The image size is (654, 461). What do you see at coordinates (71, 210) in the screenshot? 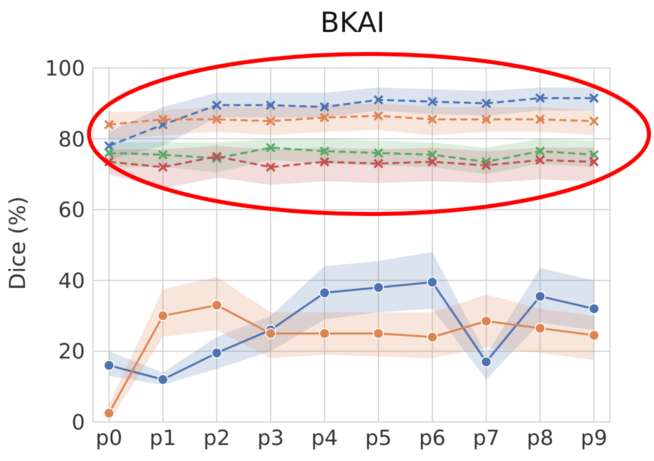
I see `y-tick-label: 60` at bounding box center [71, 210].